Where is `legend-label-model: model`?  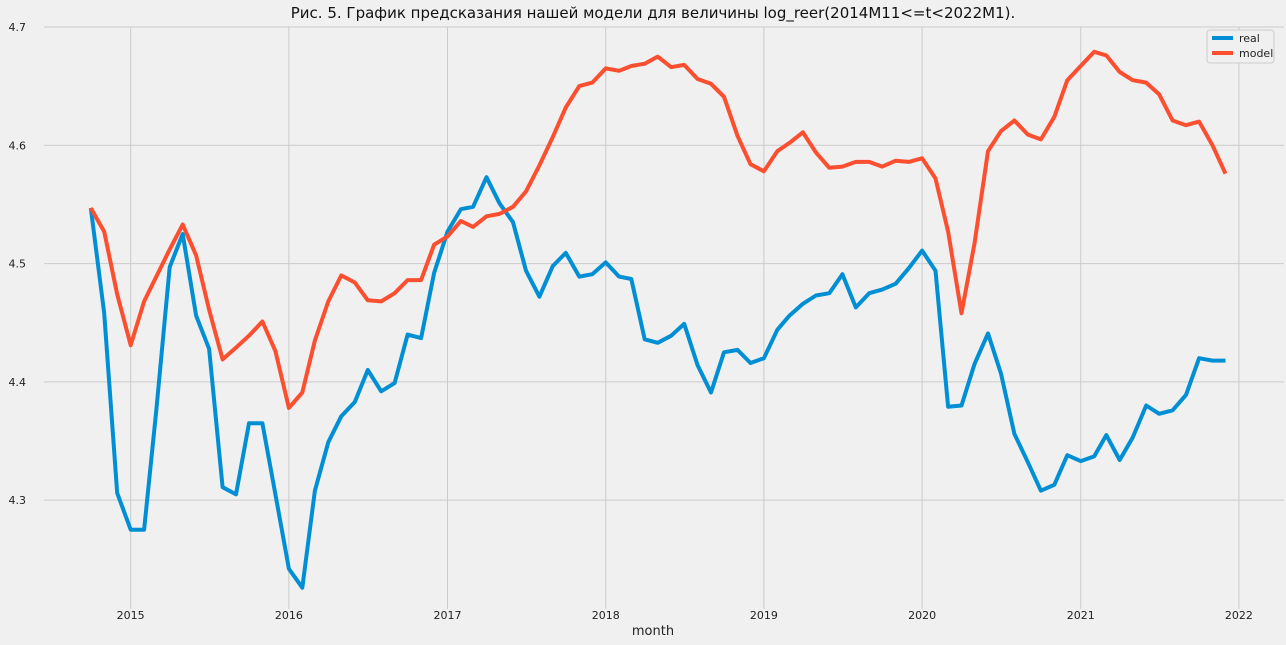 legend-label-model: model is located at coordinates (1256, 53).